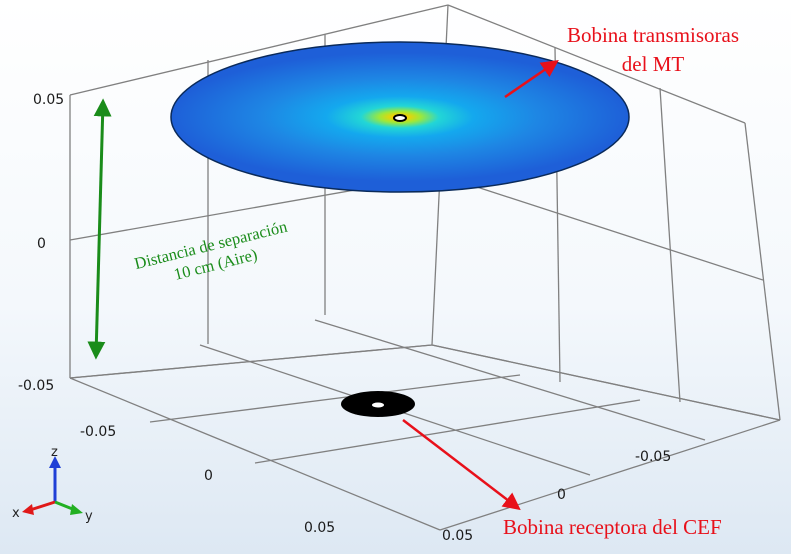 Image resolution: width=791 pixels, height=554 pixels. What do you see at coordinates (461, 465) in the screenshot?
I see `receiver-arrow` at bounding box center [461, 465].